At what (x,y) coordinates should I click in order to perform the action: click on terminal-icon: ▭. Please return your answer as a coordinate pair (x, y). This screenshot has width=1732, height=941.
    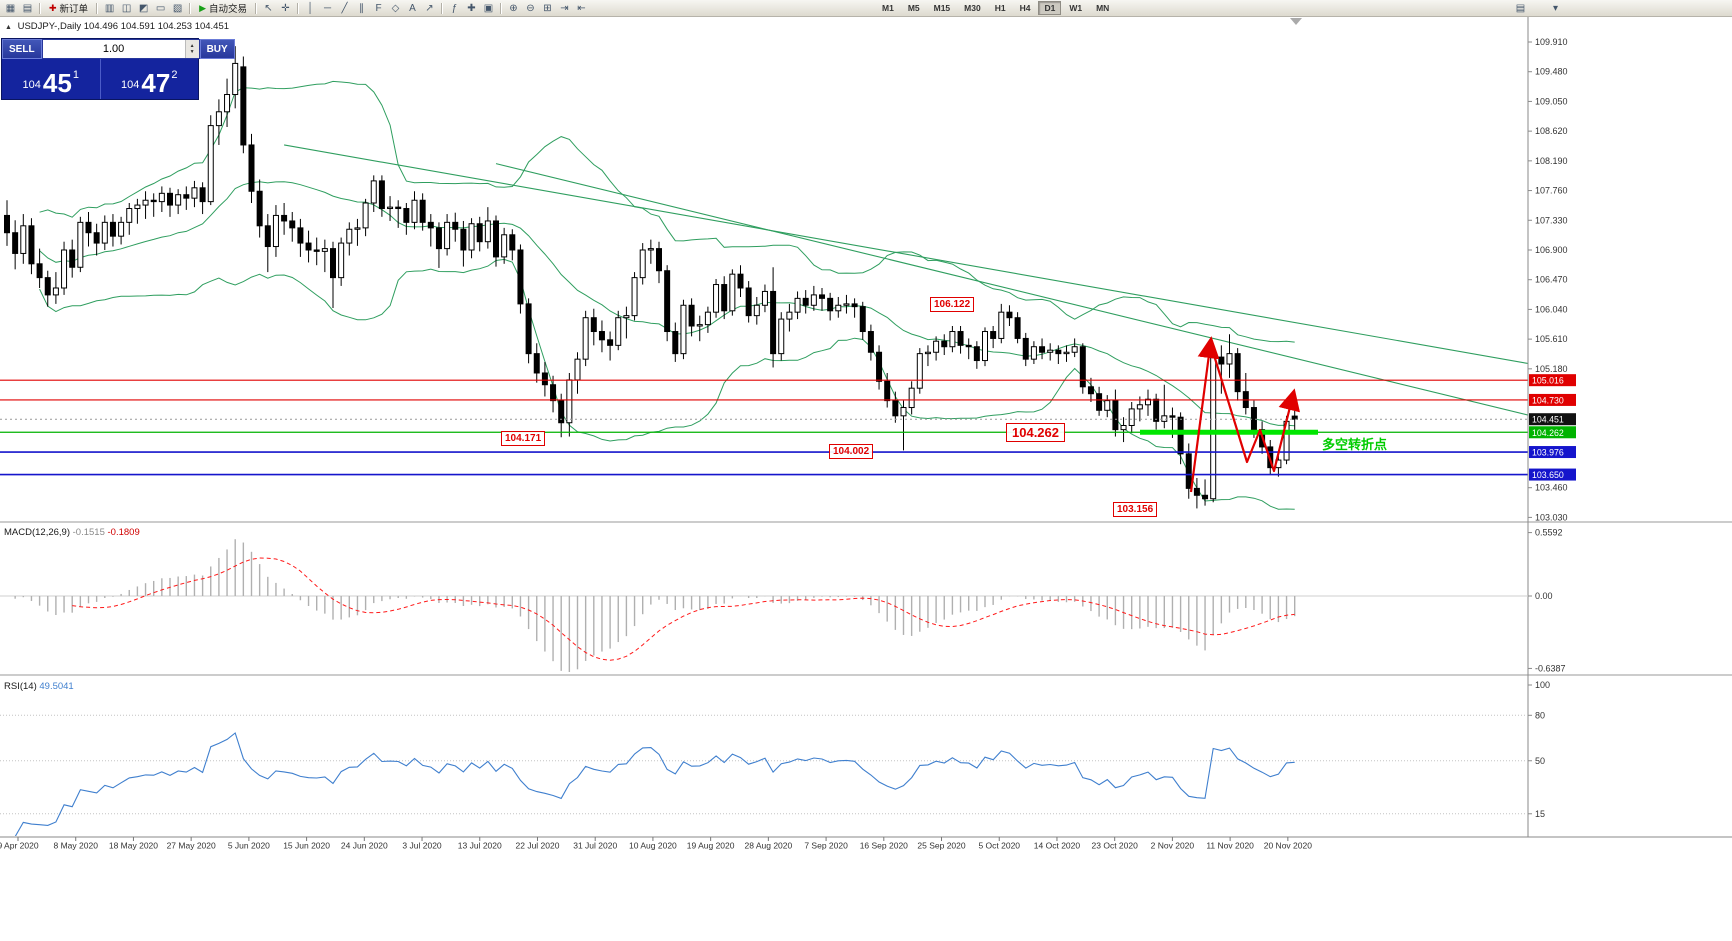
    Looking at the image, I should click on (160, 8).